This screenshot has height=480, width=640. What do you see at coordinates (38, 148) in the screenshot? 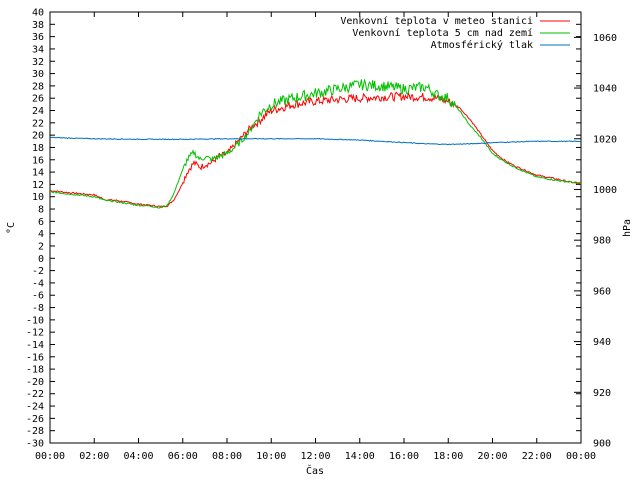
I see `left-tick-label: 18` at bounding box center [38, 148].